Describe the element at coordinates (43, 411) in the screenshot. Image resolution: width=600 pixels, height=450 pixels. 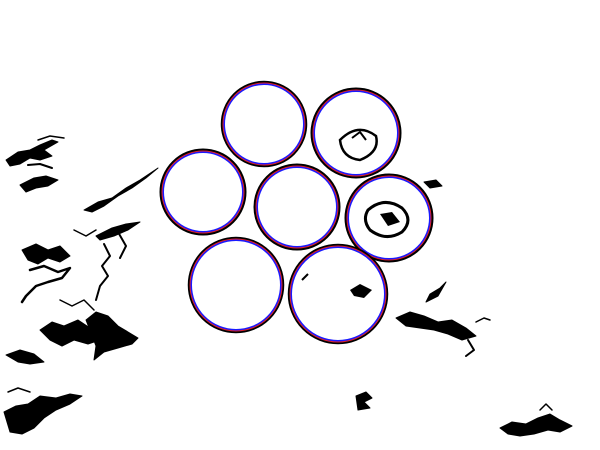
I see `edge-cluster-bottom-left-corner` at that location.